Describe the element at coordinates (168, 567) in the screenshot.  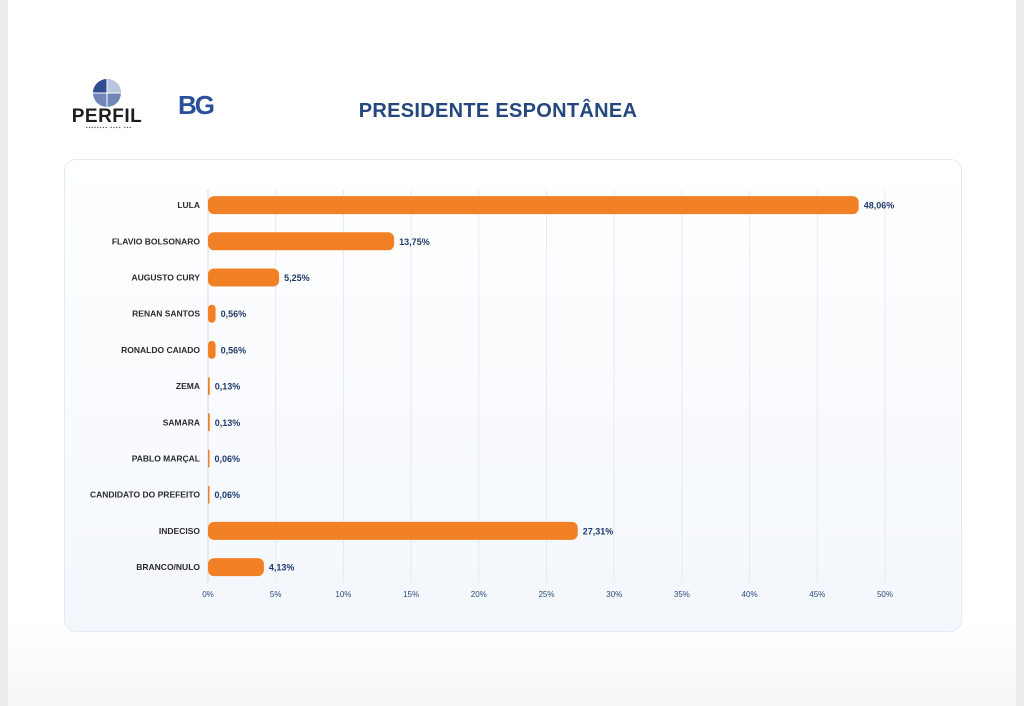
I see `category-label: BRANCO/NULO` at that location.